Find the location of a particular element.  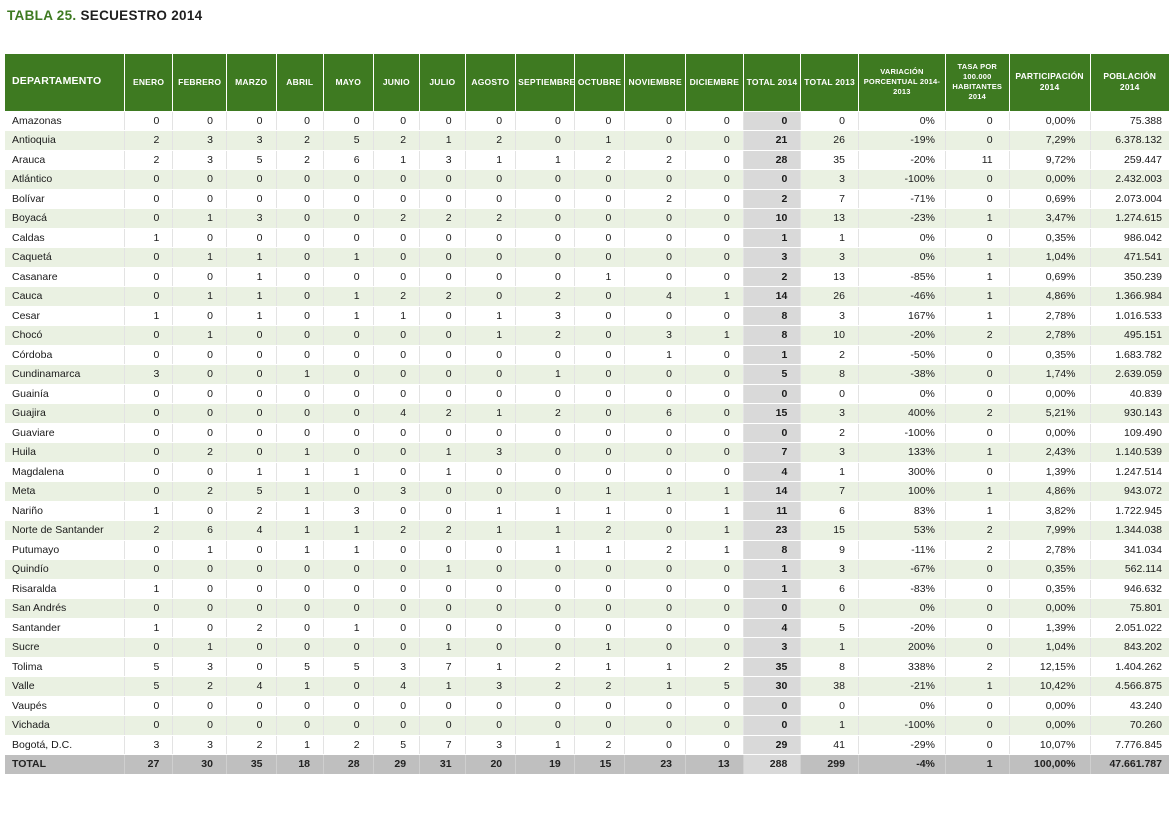

cell-total-2014: 2 is located at coordinates (772, 199).